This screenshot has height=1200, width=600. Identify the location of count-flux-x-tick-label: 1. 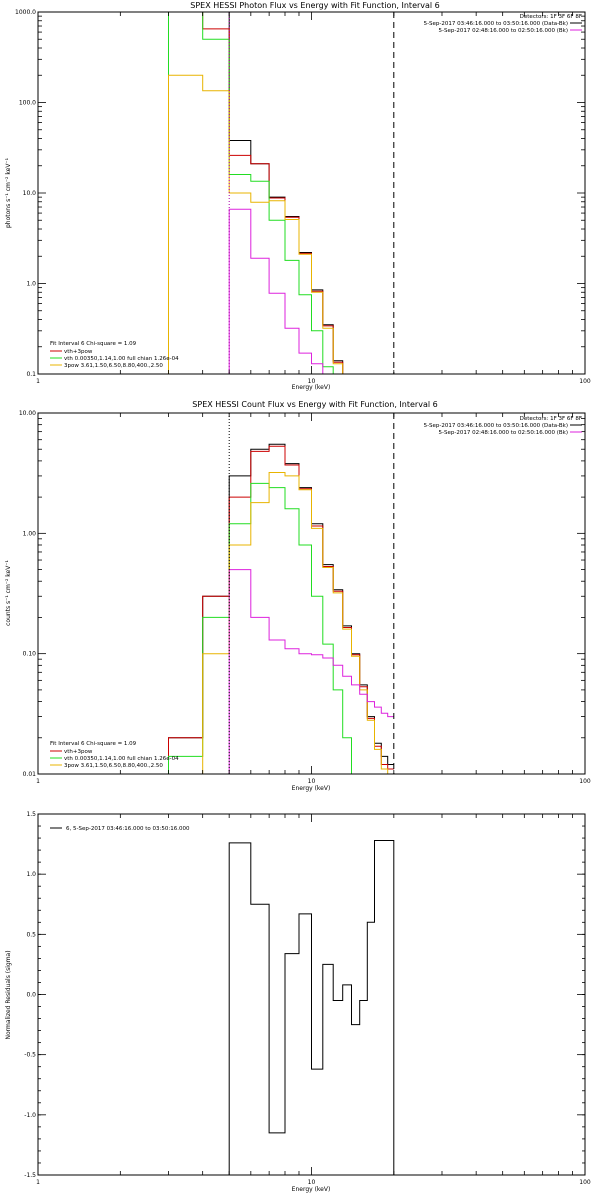
(38, 781).